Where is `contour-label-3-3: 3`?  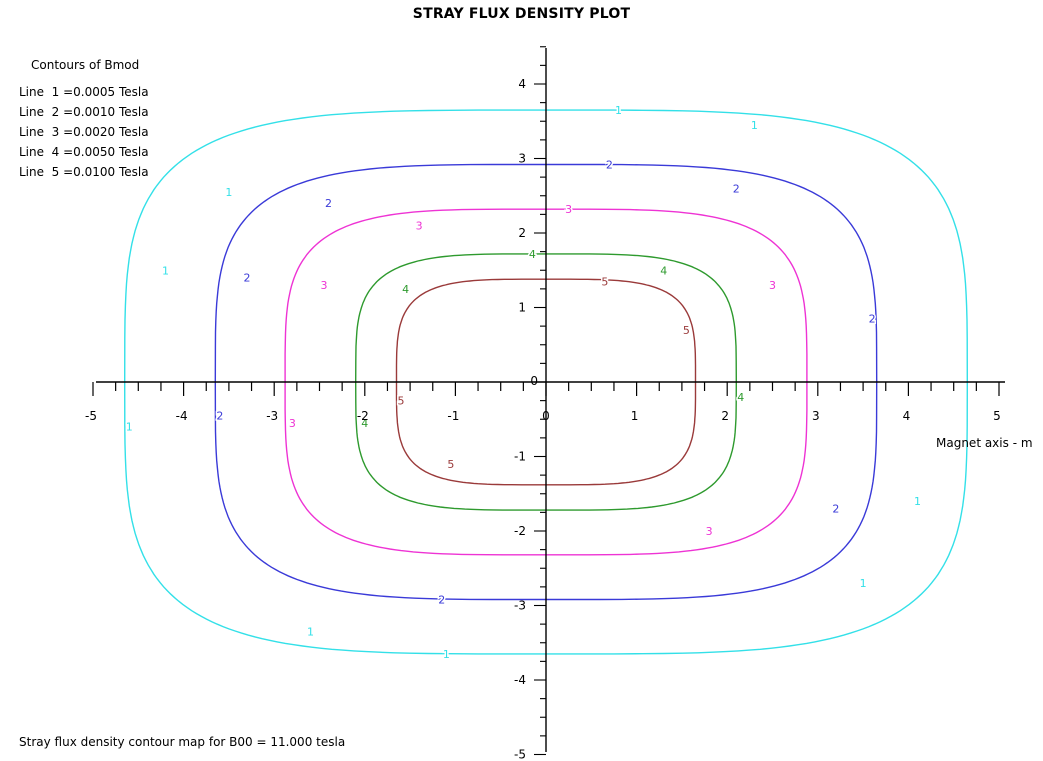 contour-label-3-3: 3 is located at coordinates (324, 285).